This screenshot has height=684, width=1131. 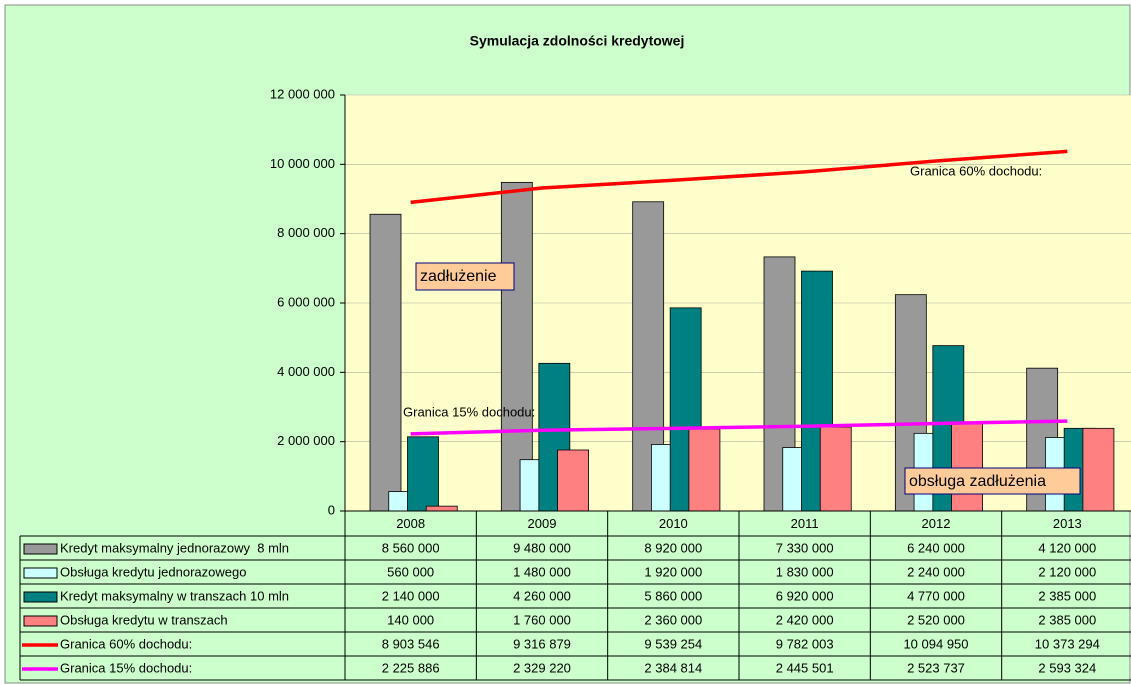 I want to click on table-cell: 4 120 000, so click(x=1067, y=547).